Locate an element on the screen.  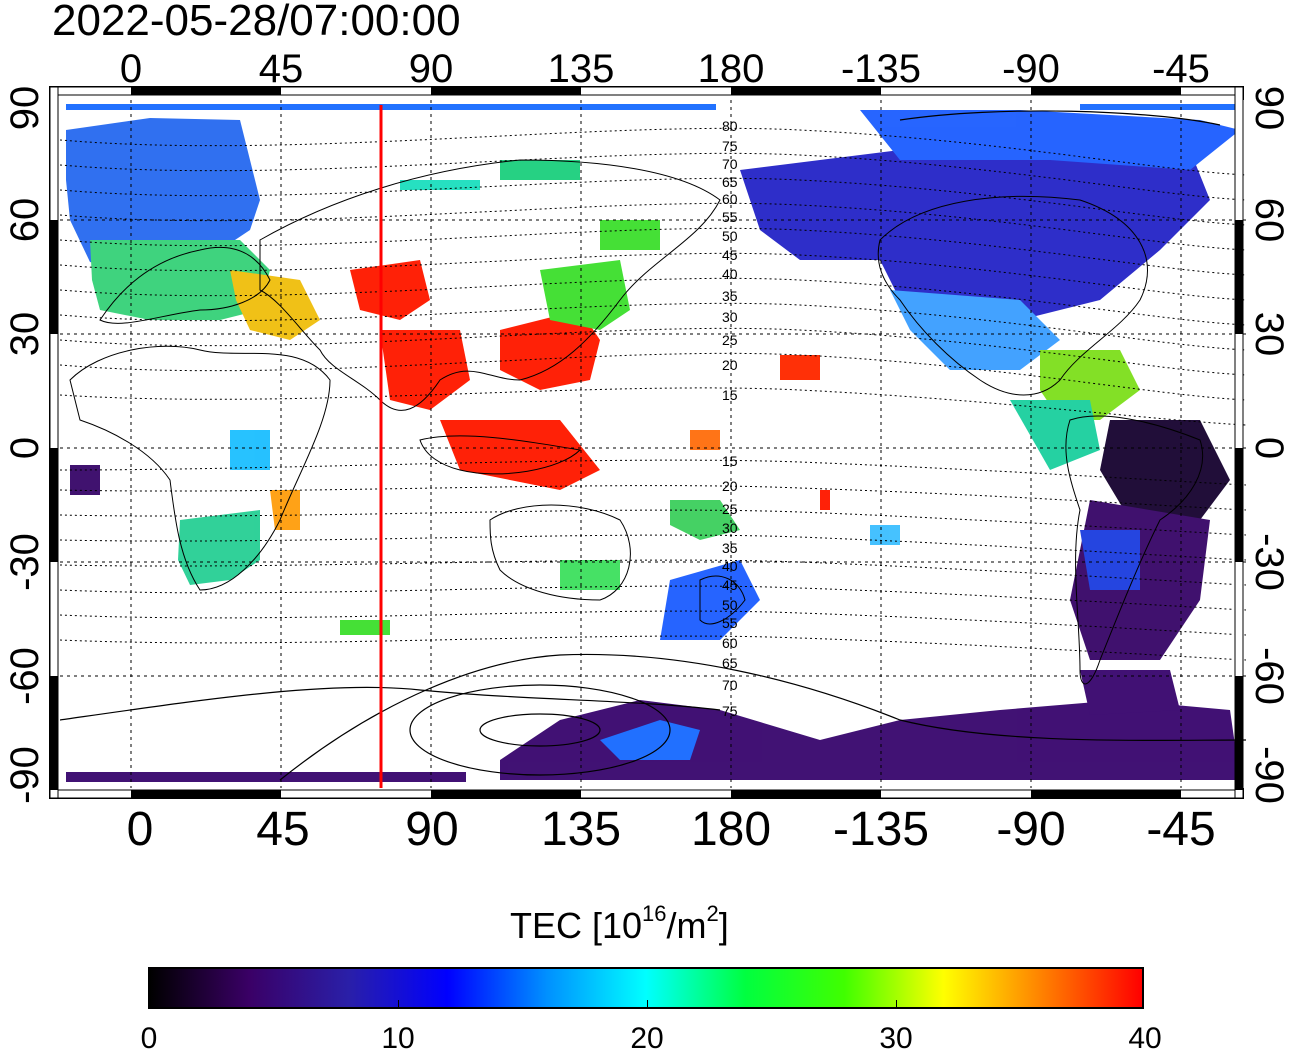
x-tick-label-top: 90 is located at coordinates (431, 69).